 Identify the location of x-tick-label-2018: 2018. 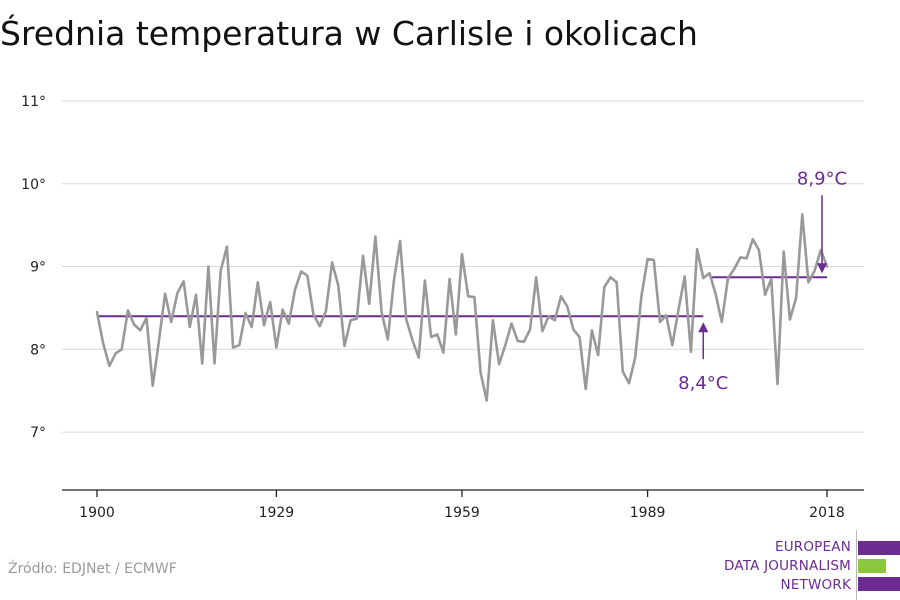
(827, 513).